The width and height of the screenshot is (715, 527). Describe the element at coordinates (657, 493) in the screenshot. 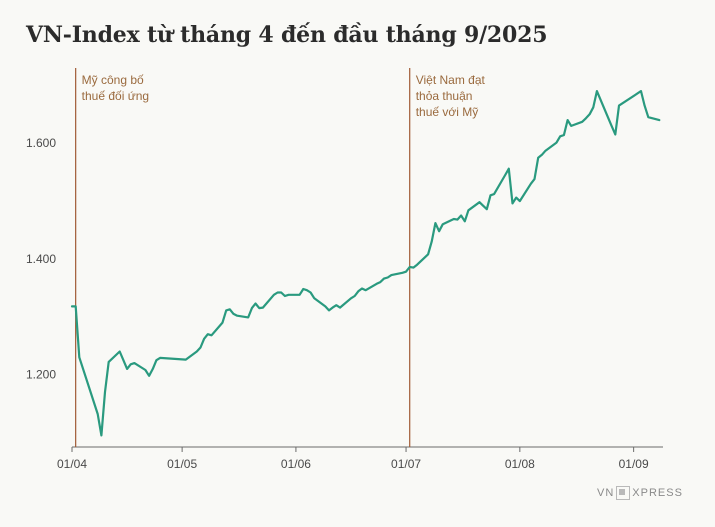

I see `logo-text-right: XPRESS` at that location.